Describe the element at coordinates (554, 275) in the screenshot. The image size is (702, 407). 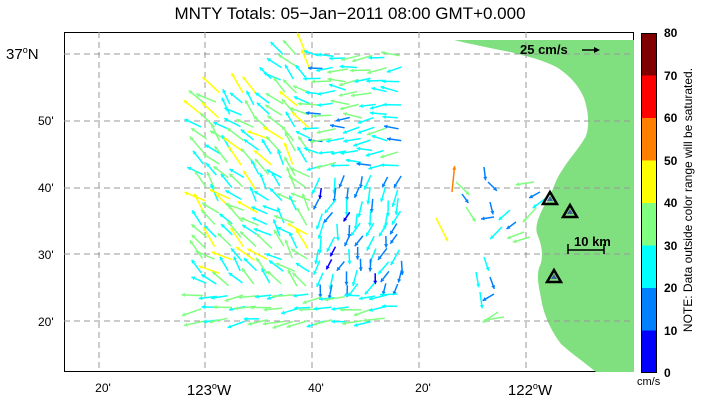
I see `radar-site` at that location.